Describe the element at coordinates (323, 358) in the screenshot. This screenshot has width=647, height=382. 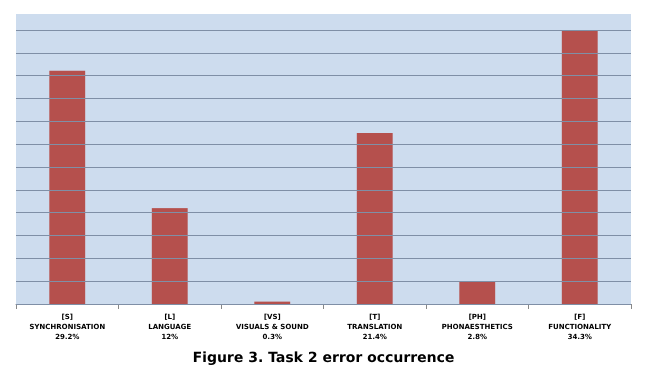
I see `text: Figure 3. Task 2 error occurrence` at that location.